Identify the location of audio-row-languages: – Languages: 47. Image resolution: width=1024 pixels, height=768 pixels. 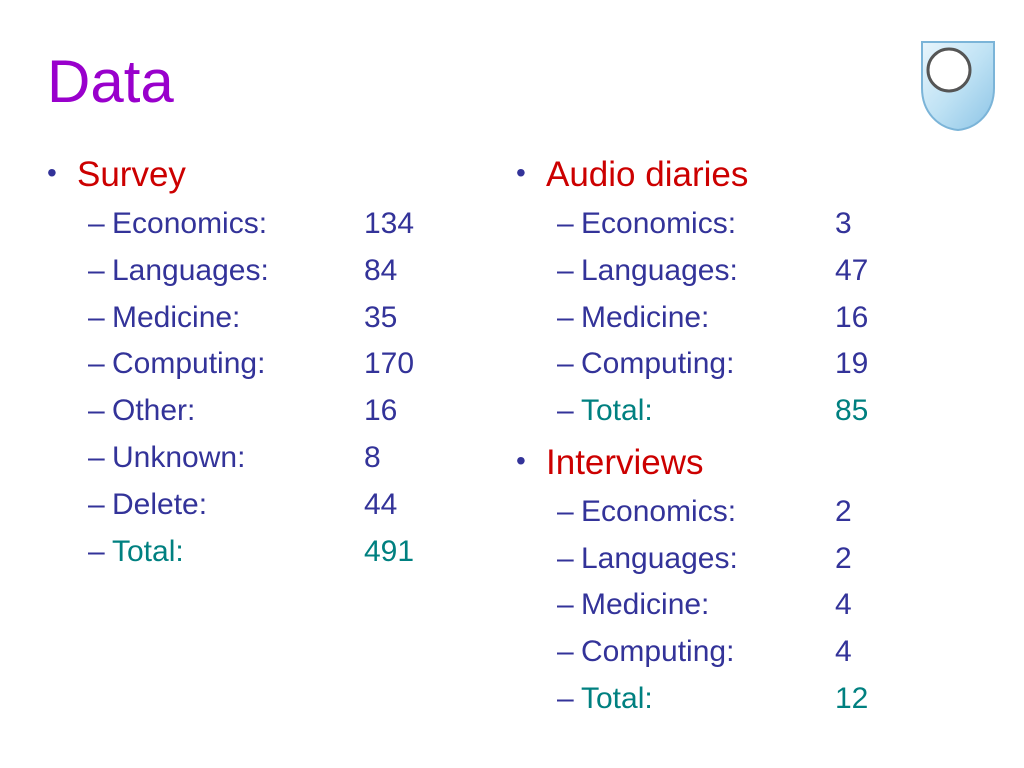
(712, 270).